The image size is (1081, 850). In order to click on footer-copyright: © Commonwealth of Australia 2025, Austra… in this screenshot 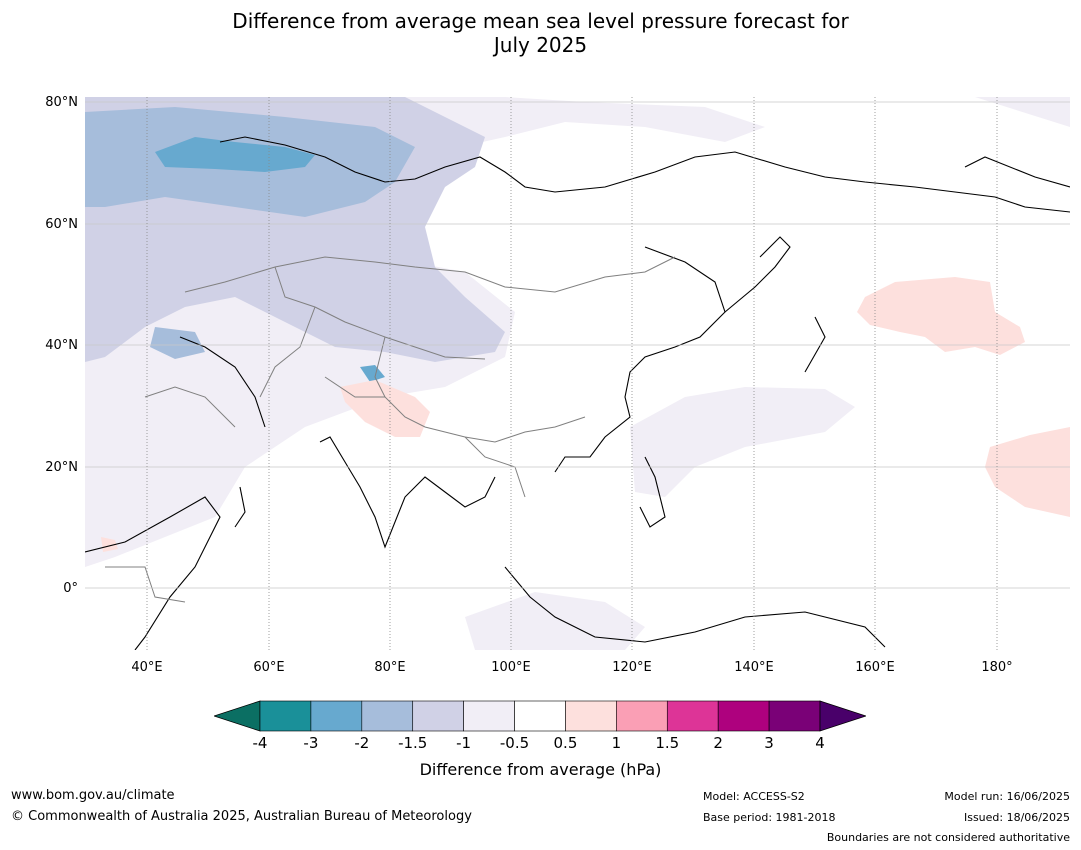, I will do `click(241, 816)`.